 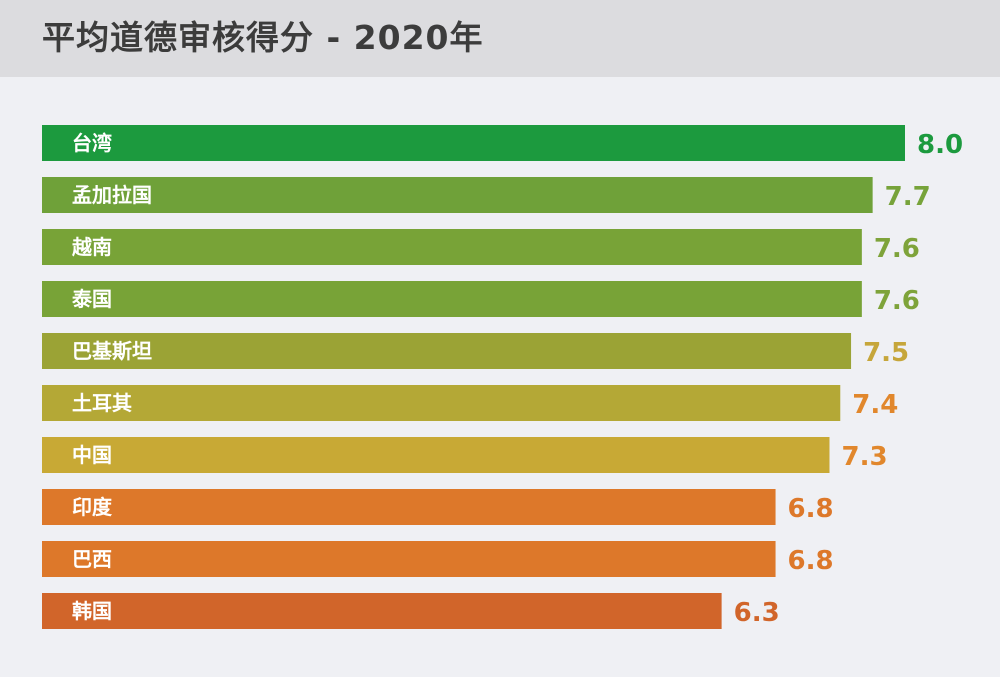 I want to click on category-label-8: 巴西, so click(x=92, y=559).